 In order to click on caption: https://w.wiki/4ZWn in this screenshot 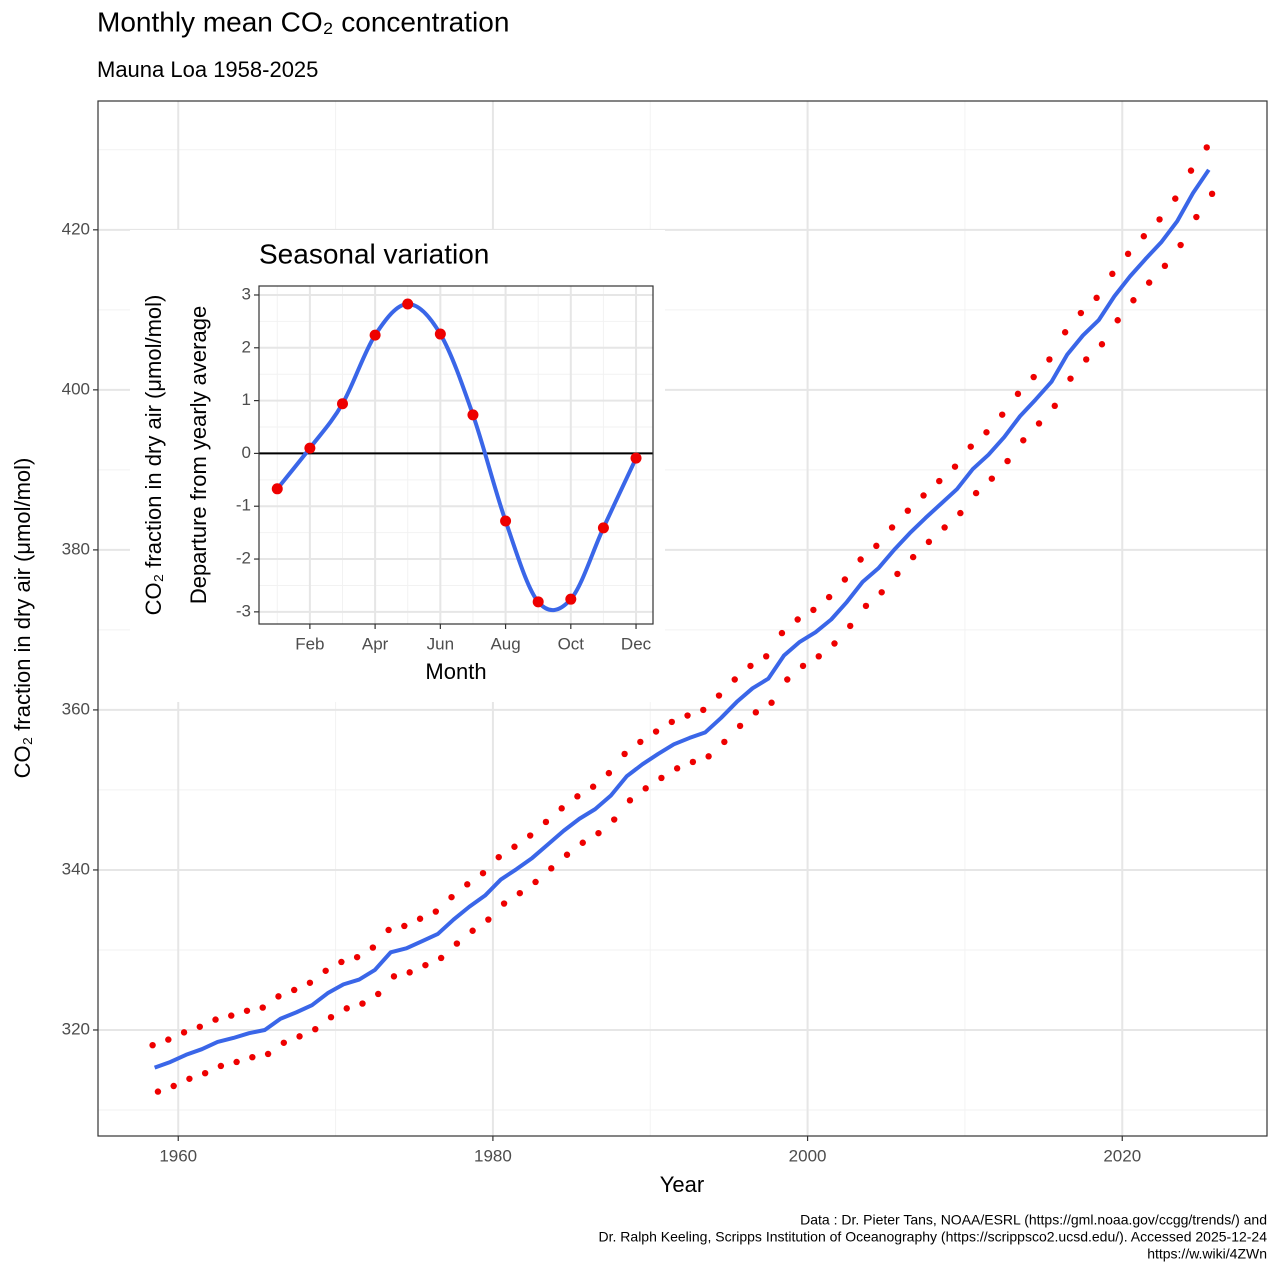, I will do `click(1207, 1254)`.